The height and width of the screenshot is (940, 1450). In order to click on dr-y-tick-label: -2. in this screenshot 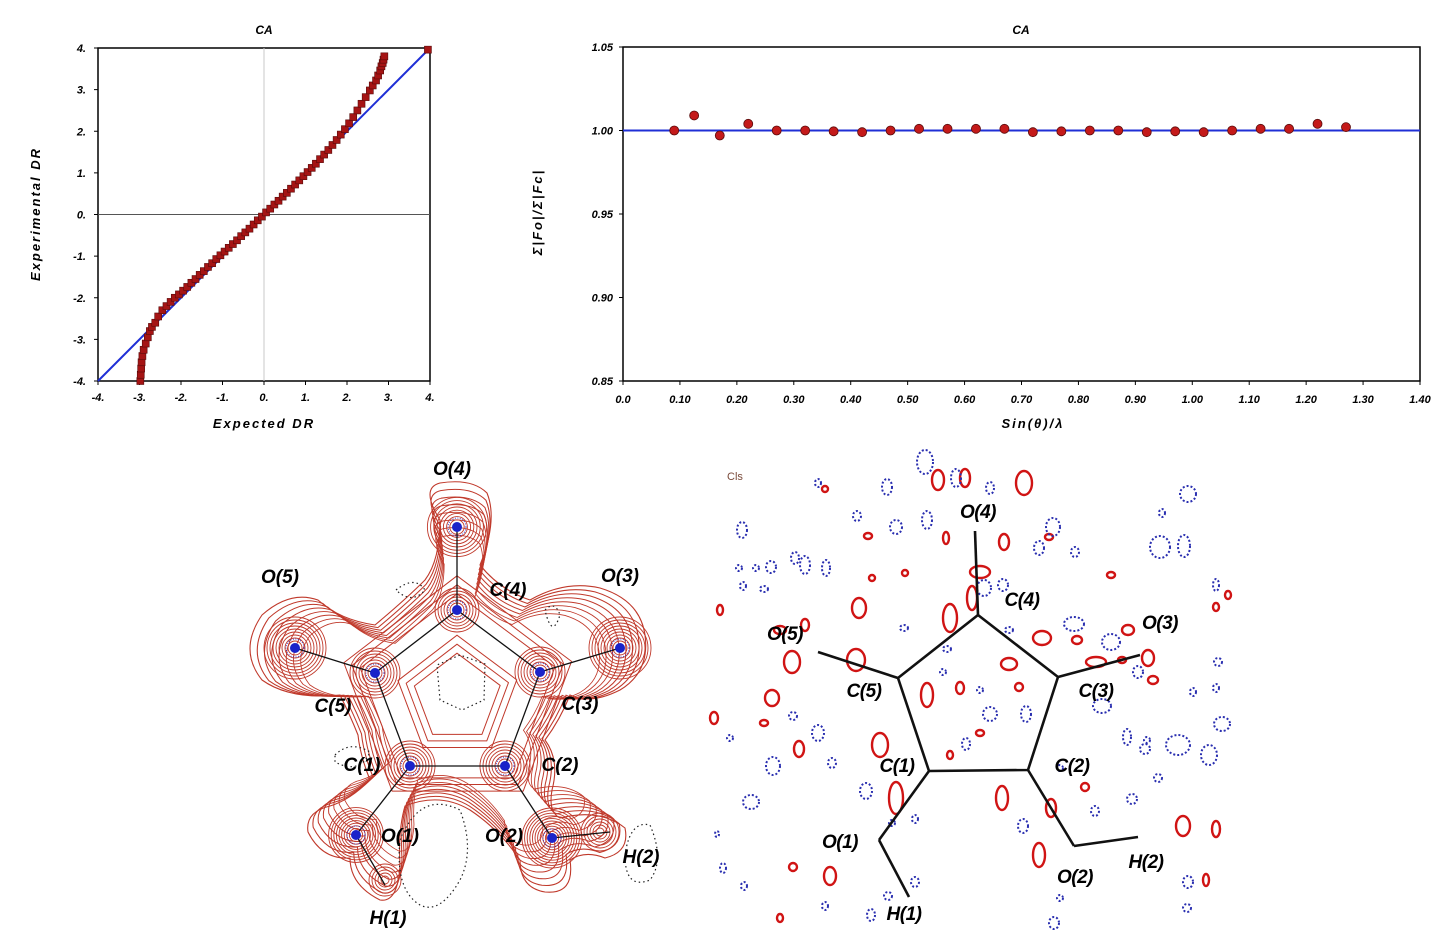, I will do `click(79, 299)`.